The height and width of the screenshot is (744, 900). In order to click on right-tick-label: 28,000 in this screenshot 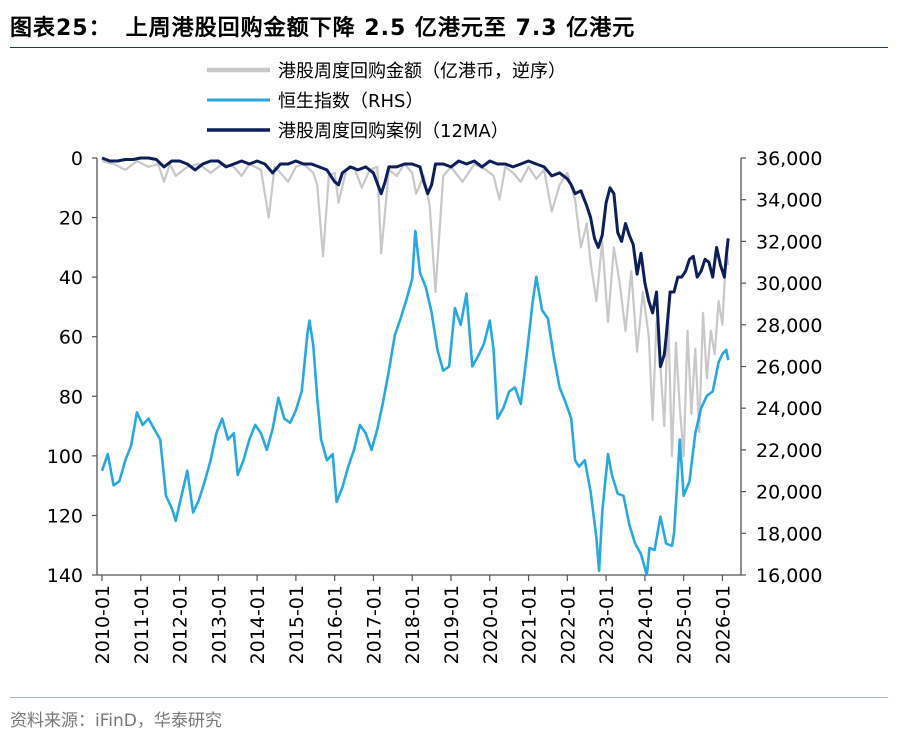, I will do `click(789, 326)`.